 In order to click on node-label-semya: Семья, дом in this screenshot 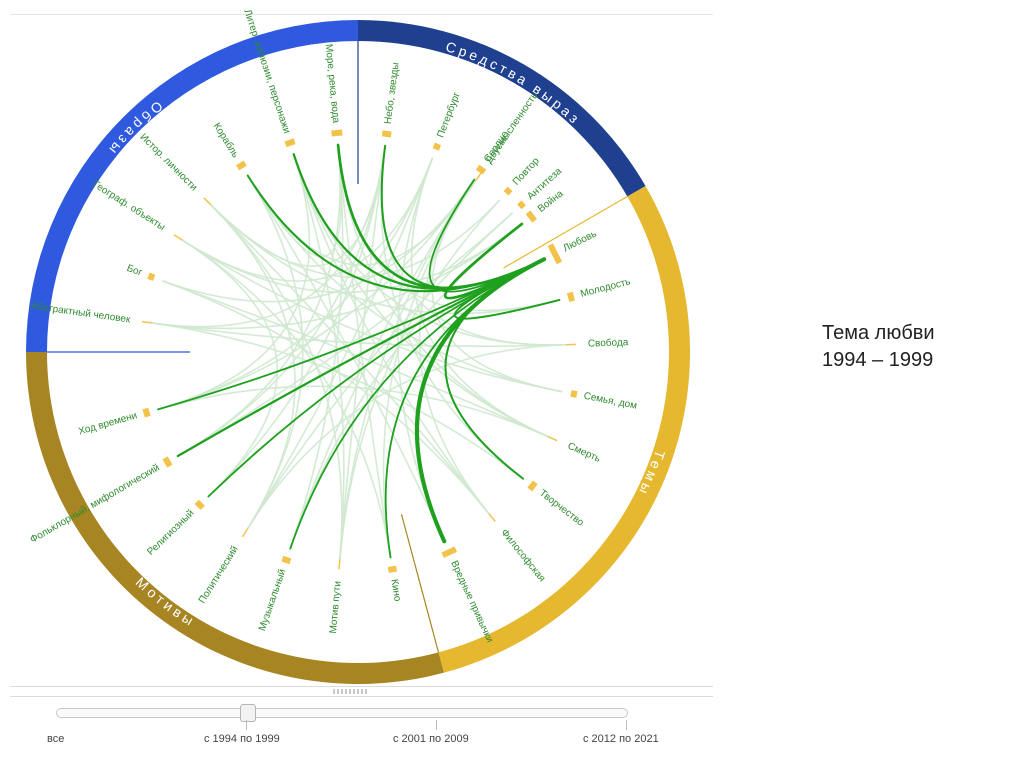, I will do `click(610, 401)`.